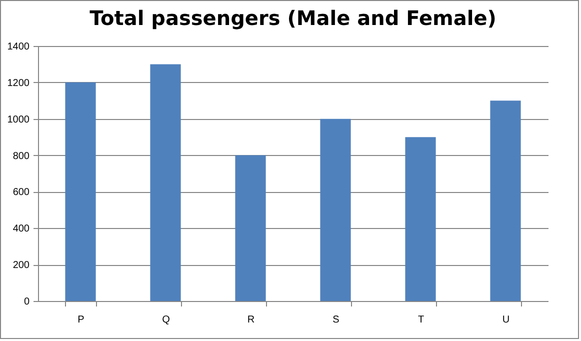  What do you see at coordinates (251, 320) in the screenshot?
I see `x-tick-label: R` at bounding box center [251, 320].